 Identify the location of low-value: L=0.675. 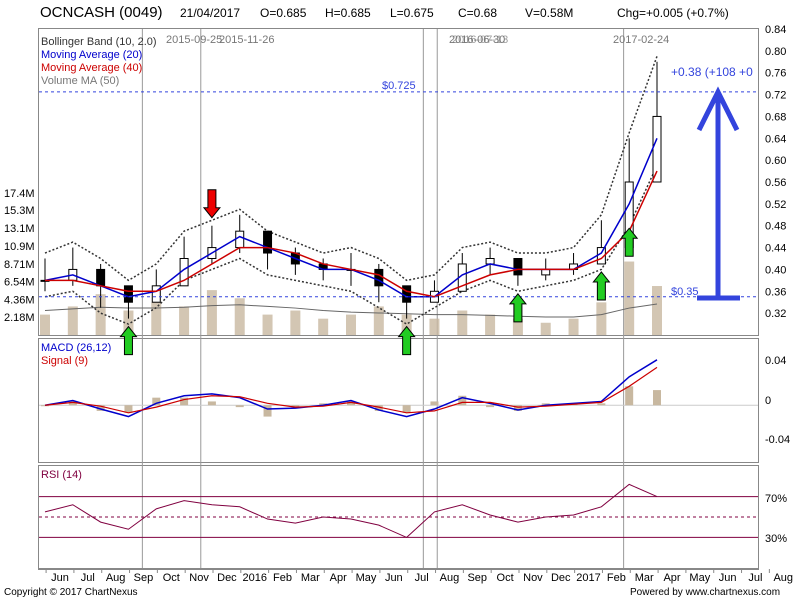
(412, 13).